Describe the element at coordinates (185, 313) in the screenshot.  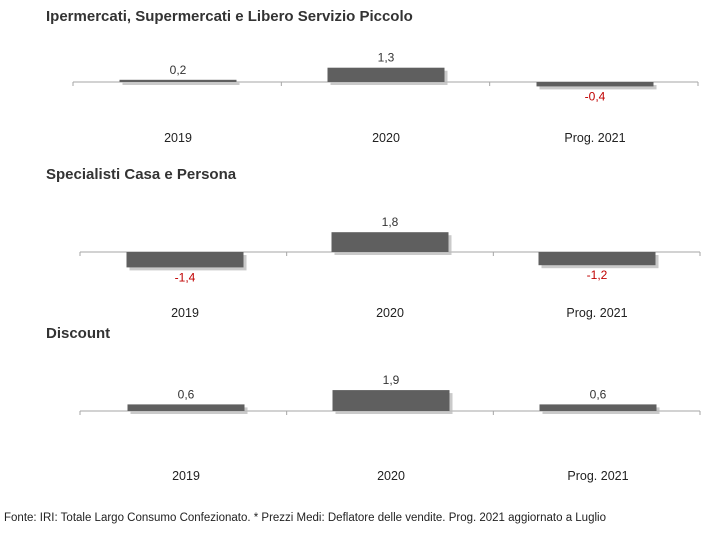
I see `category-label-2-1: 2019` at that location.